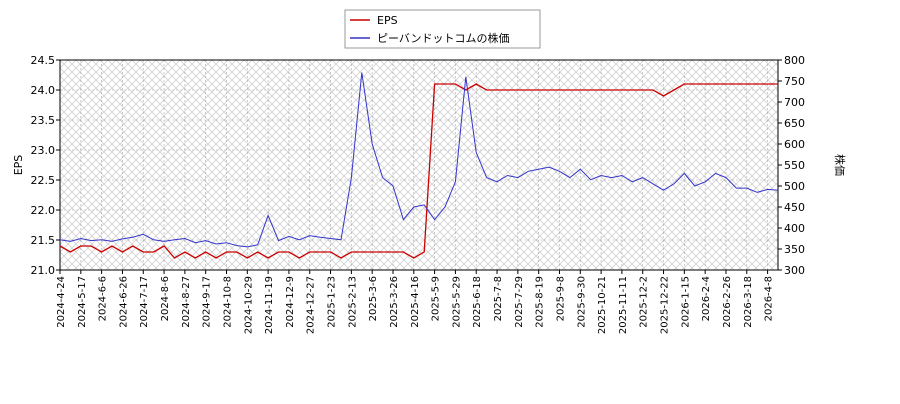 This screenshot has height=404, width=900. What do you see at coordinates (685, 302) in the screenshot?
I see `x-tick-label: 2026-1-15` at bounding box center [685, 302].